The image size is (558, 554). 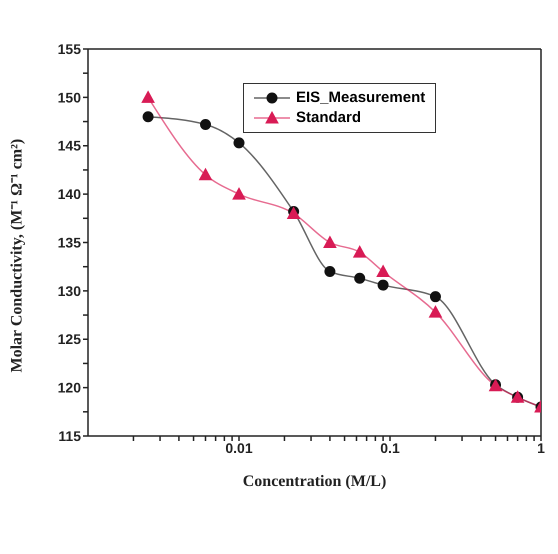 What do you see at coordinates (70, 436) in the screenshot?
I see `y-tick-label: 115` at bounding box center [70, 436].